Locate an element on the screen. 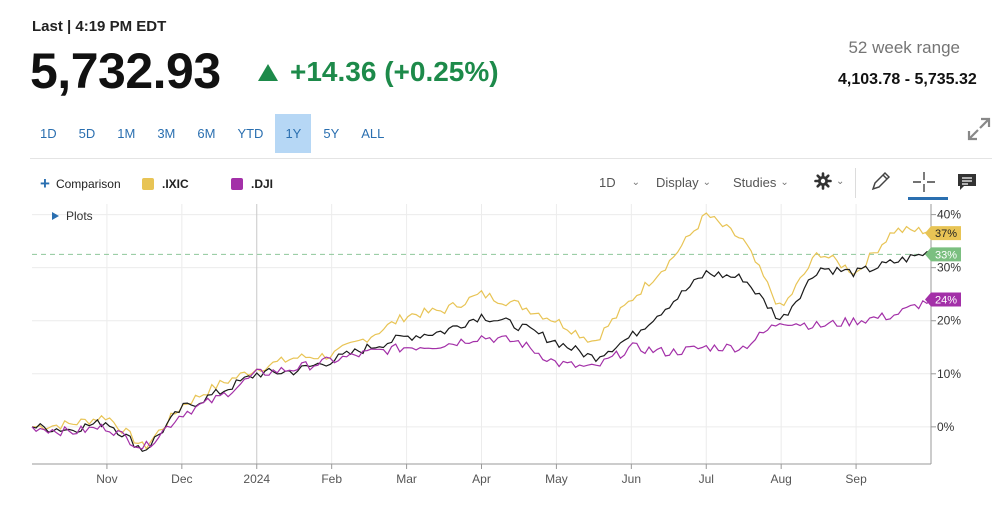  plots-toggle: Plots is located at coordinates (72, 216).